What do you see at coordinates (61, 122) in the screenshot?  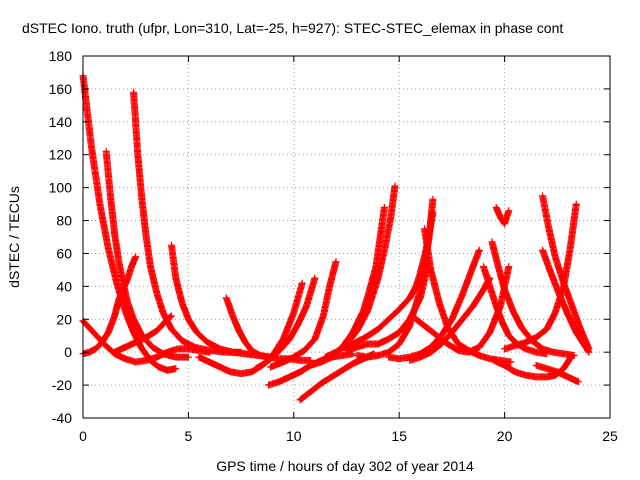 I see `y-tick-label: 140` at bounding box center [61, 122].